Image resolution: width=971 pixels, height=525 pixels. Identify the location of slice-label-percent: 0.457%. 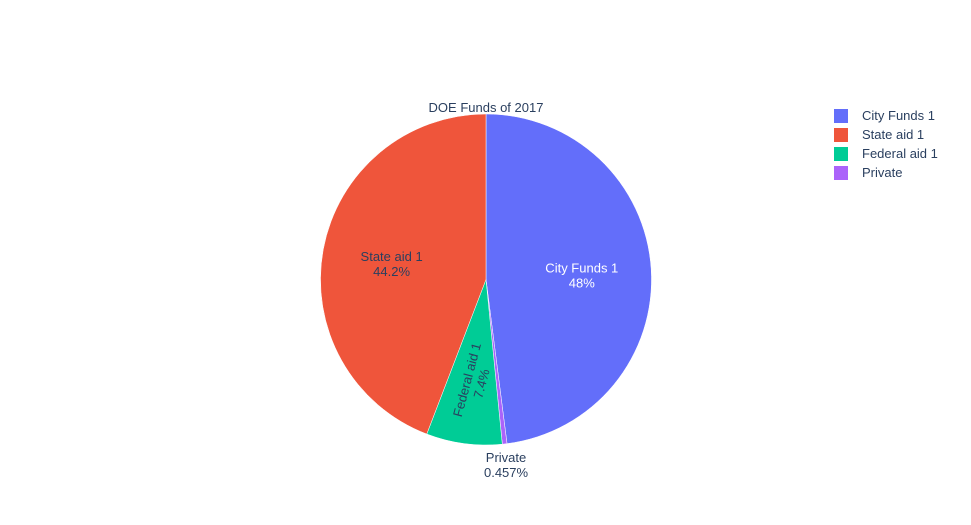
(506, 472).